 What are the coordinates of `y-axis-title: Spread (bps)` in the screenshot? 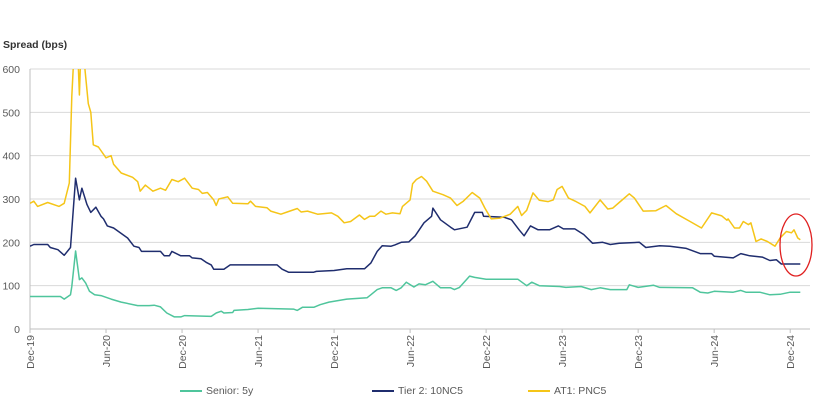 It's located at (35, 45).